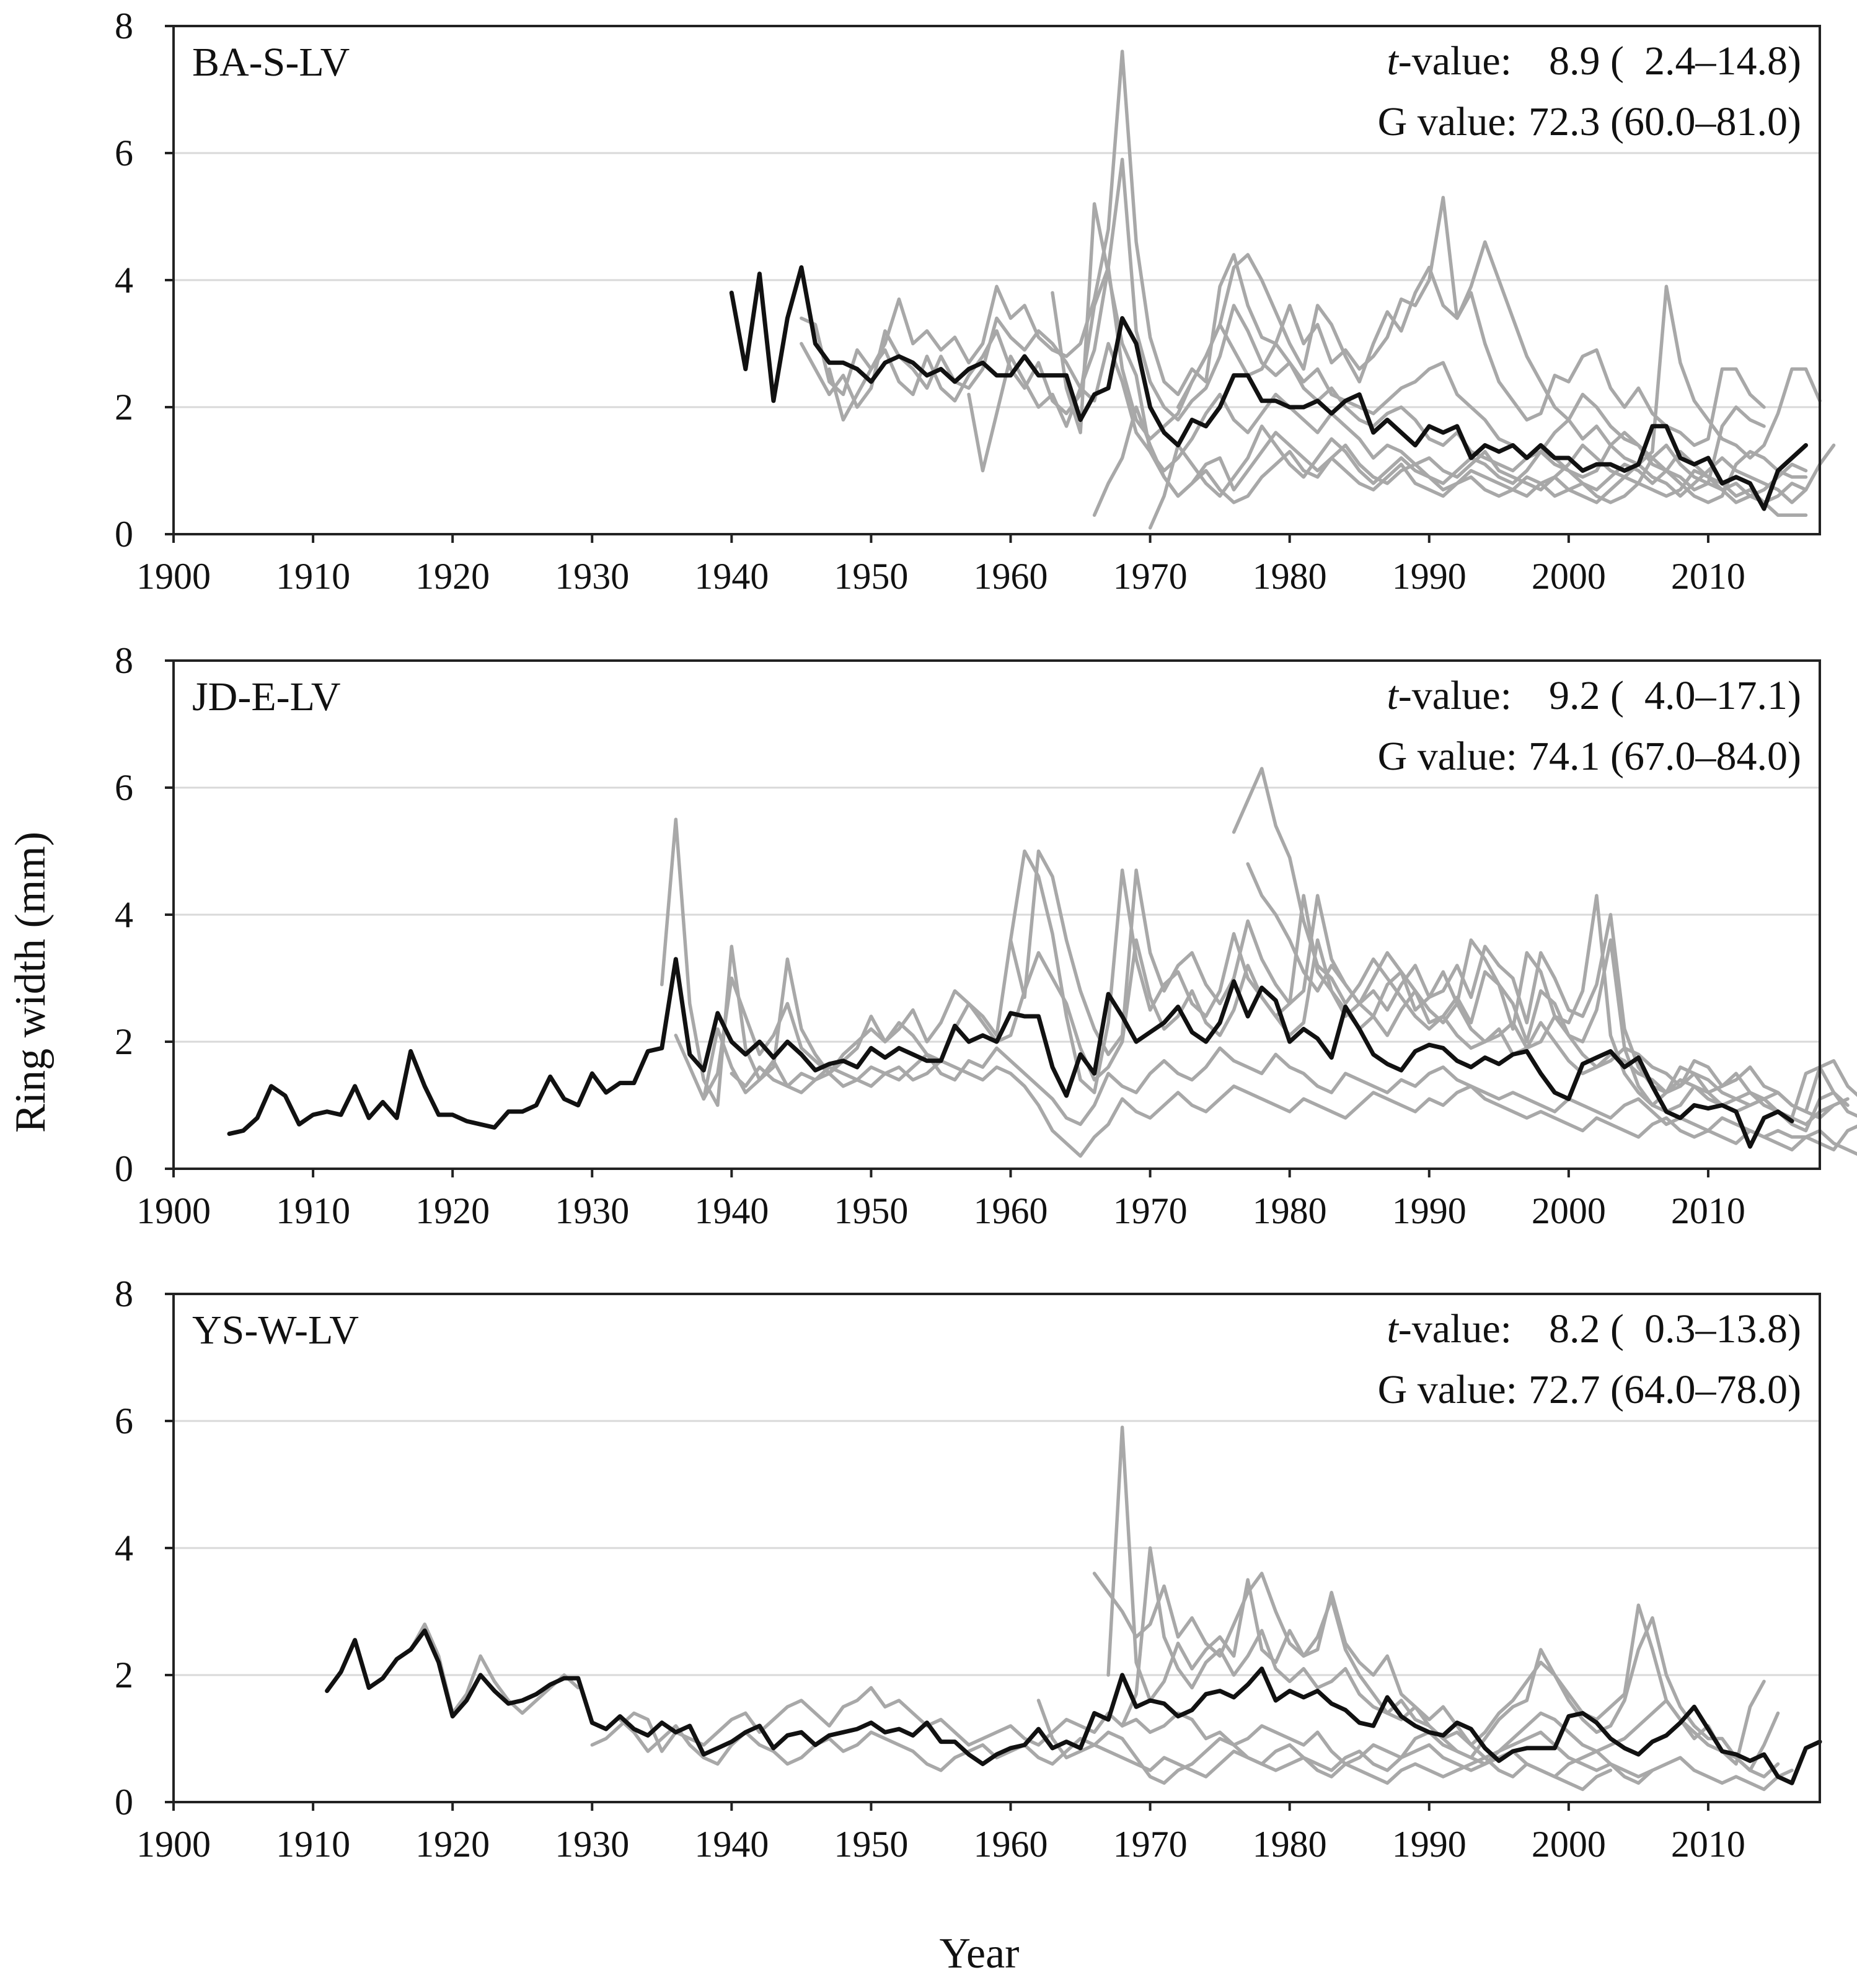  What do you see at coordinates (1664, 1389) in the screenshot?
I see `g-value-number: 72.7 (64.0–78.0)` at bounding box center [1664, 1389].